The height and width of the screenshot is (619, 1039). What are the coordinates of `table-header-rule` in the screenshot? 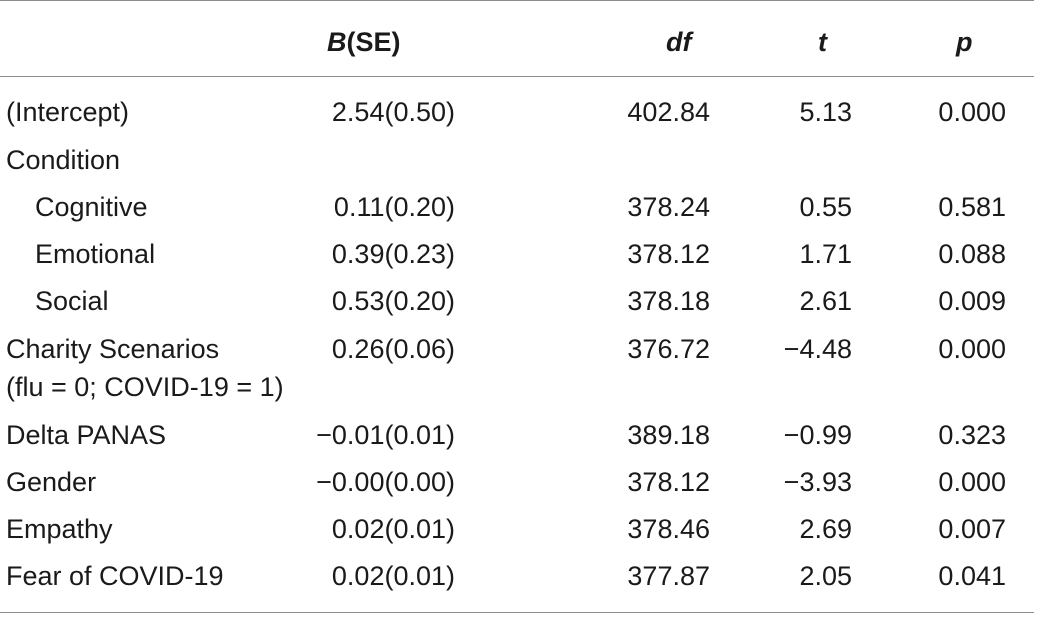 It's located at (517, 76).